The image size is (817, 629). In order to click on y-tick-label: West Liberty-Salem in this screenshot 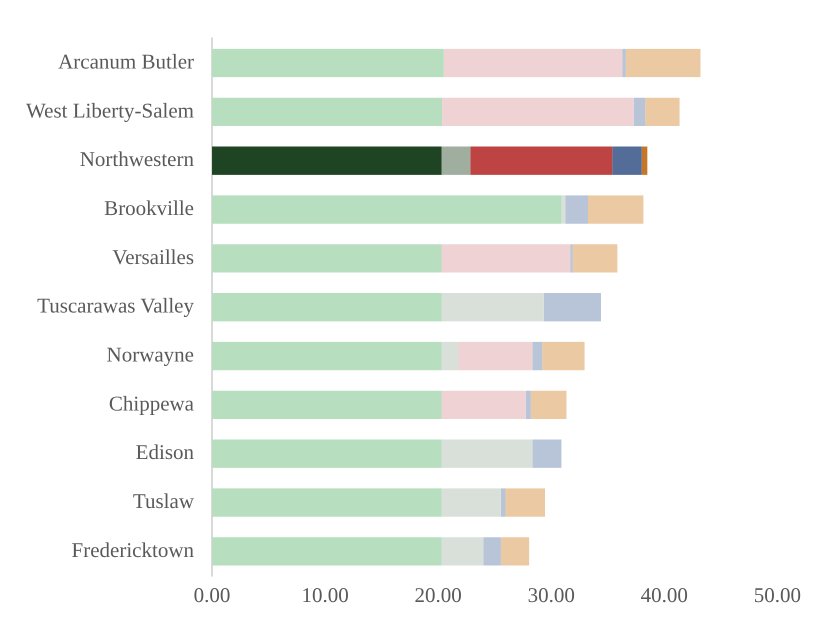, I will do `click(110, 110)`.